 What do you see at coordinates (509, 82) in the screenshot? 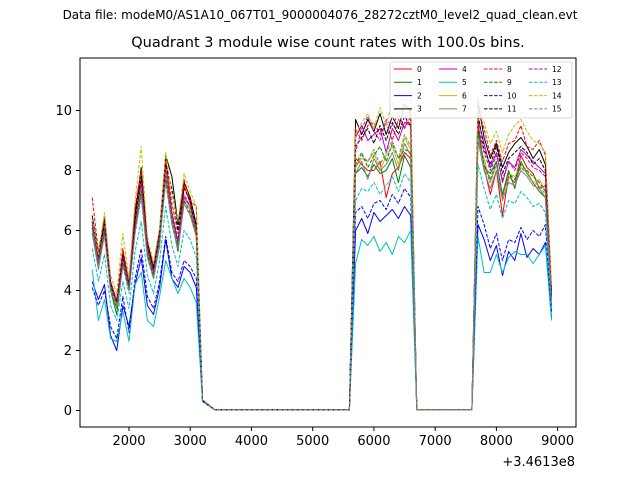
I see `legend-label-9: 9` at bounding box center [509, 82].